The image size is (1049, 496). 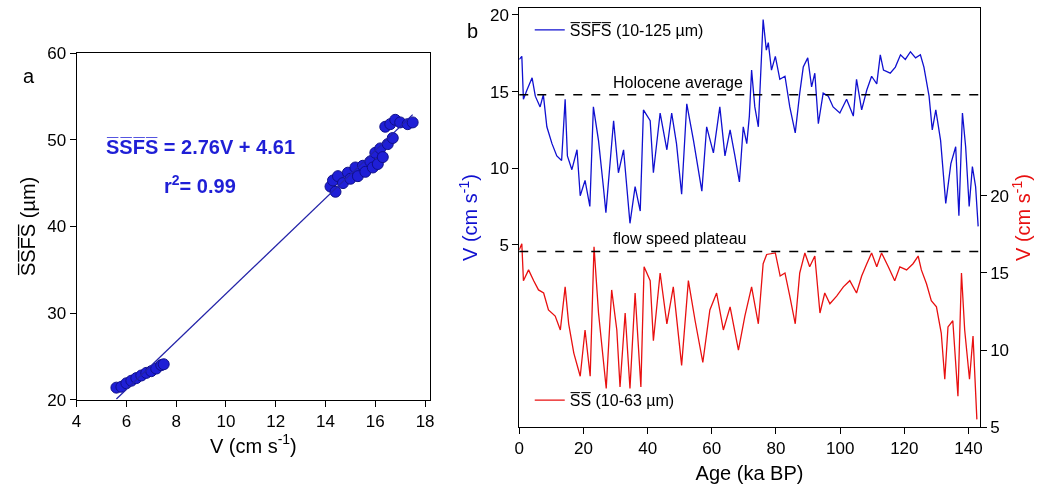 What do you see at coordinates (126, 422) in the screenshot?
I see `x-tick-label: 6` at bounding box center [126, 422].